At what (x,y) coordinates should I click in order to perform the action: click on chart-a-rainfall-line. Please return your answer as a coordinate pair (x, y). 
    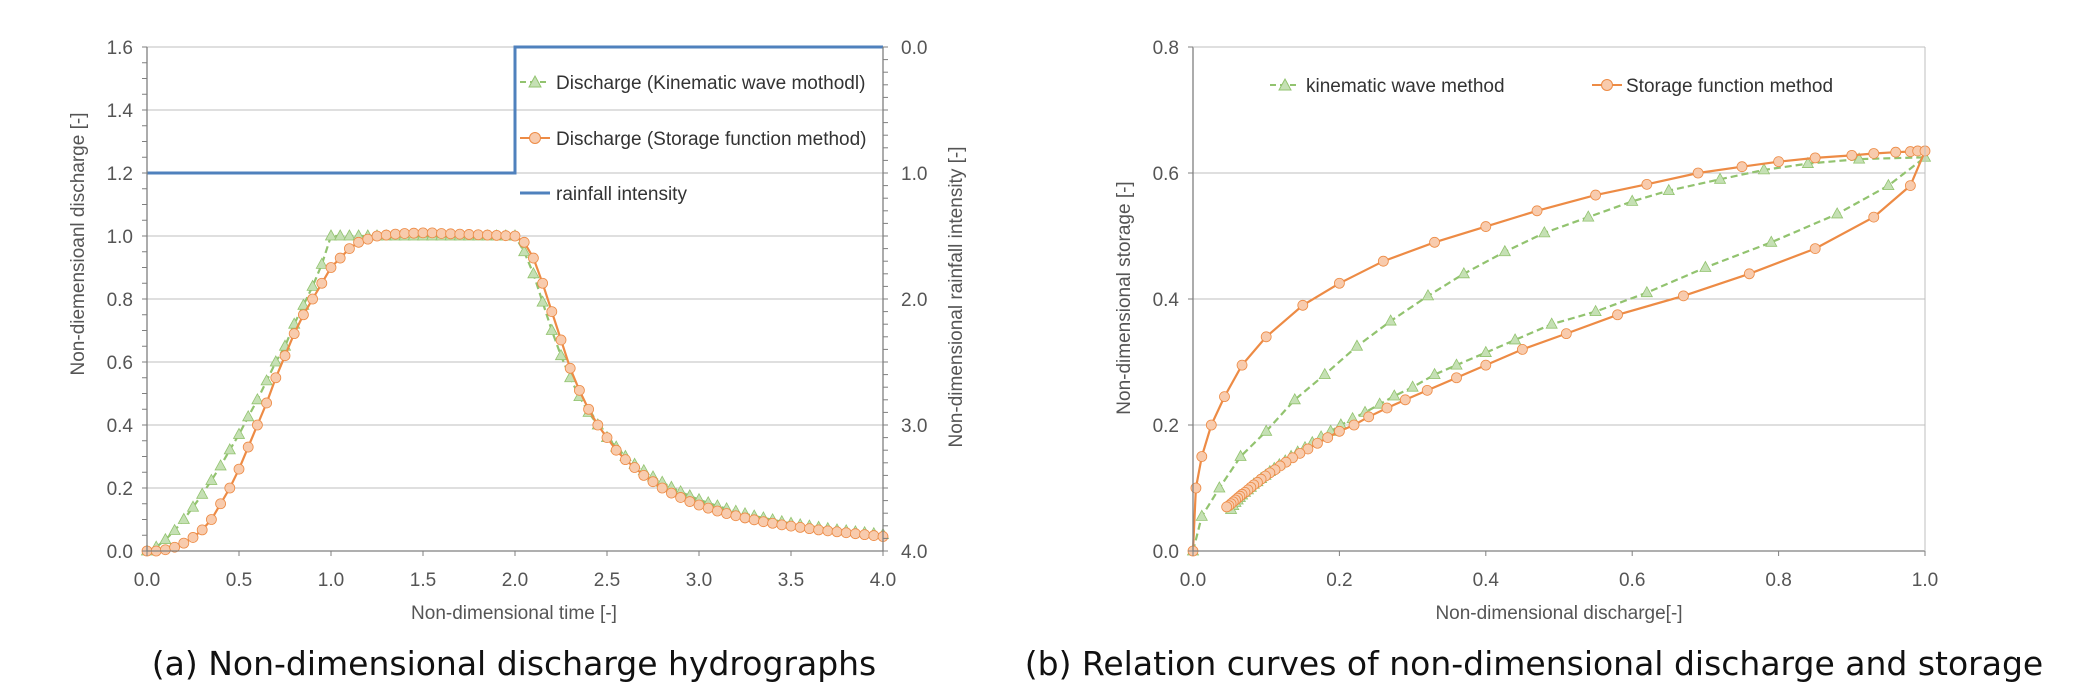
    Looking at the image, I should click on (515, 110).